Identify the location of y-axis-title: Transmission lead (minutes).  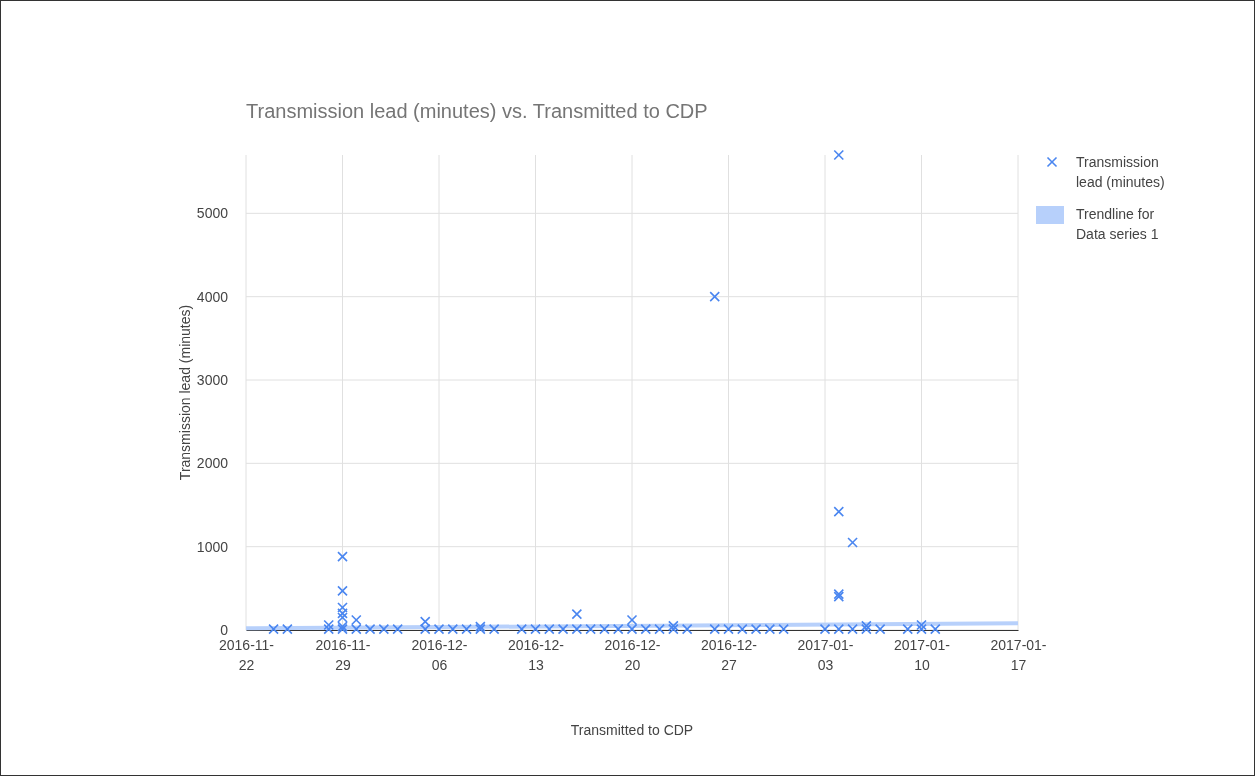
(185, 392).